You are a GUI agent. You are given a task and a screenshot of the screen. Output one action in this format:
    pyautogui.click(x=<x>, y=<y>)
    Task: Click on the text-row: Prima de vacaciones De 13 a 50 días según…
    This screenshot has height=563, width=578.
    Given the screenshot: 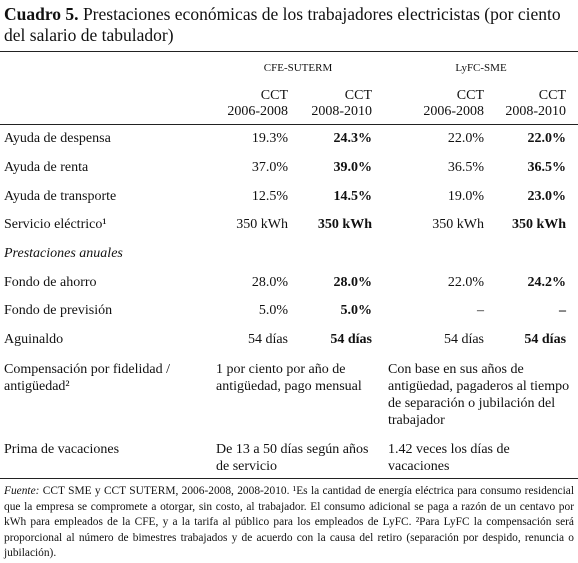 What is the action you would take?
    pyautogui.click(x=289, y=459)
    